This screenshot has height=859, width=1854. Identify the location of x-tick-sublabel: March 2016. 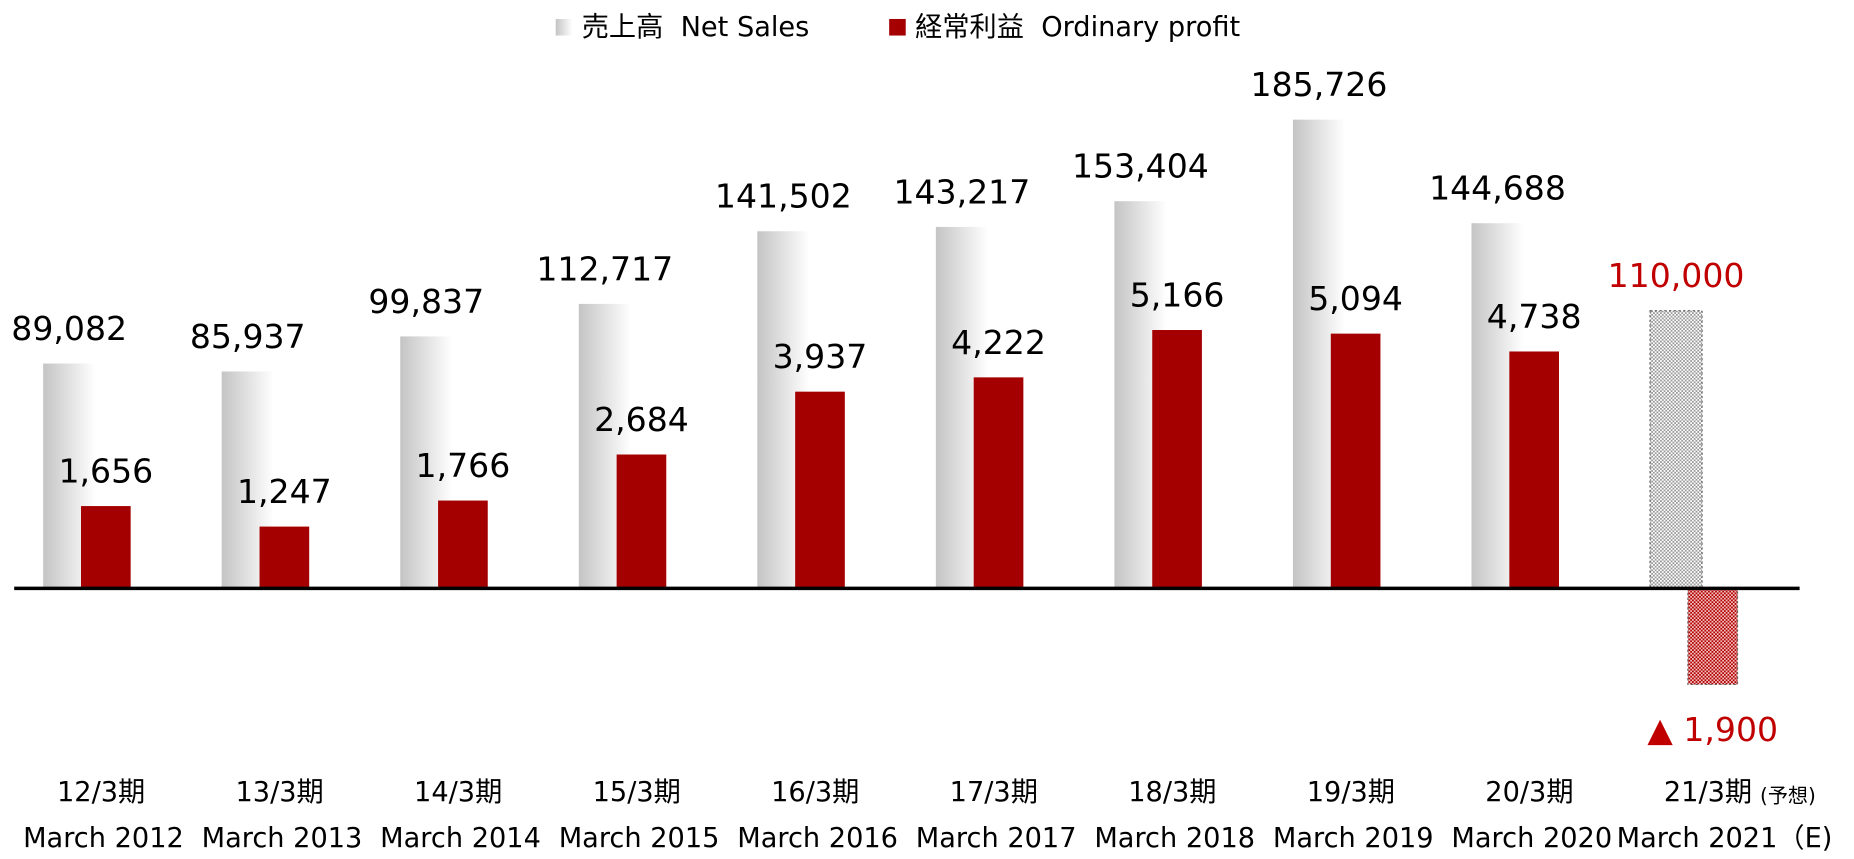
(817, 838).